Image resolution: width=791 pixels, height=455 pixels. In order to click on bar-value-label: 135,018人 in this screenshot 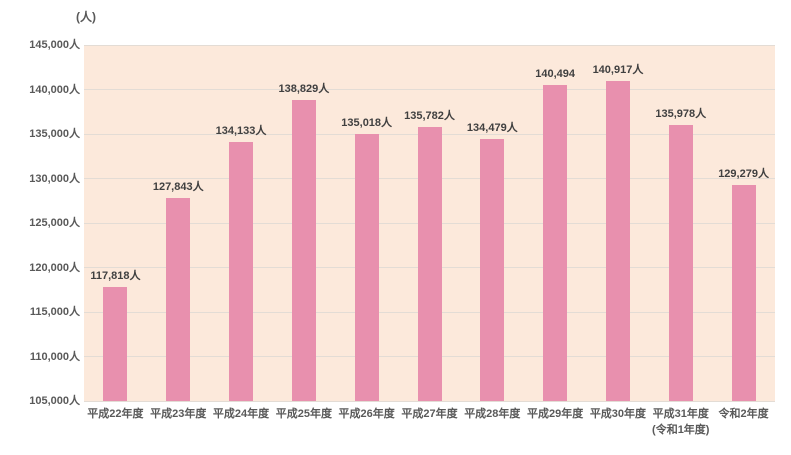, I will do `click(367, 122)`.